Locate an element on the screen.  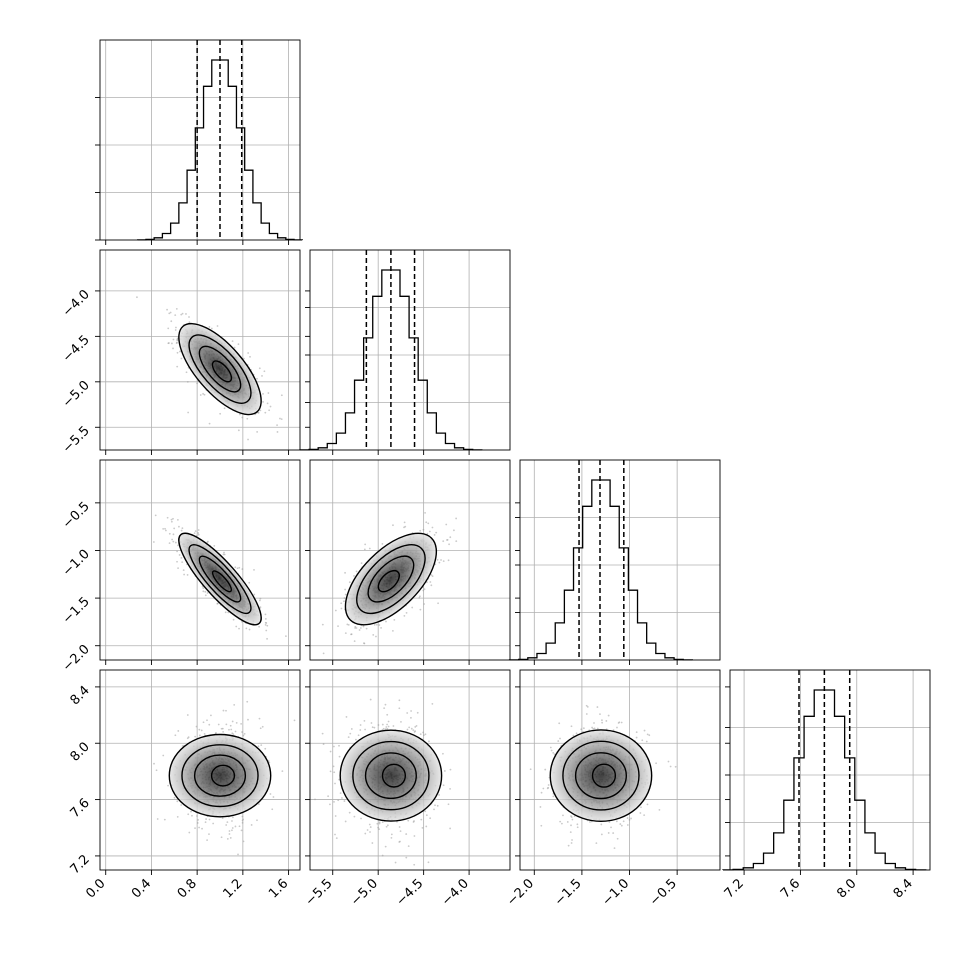
x-tick-label: 1.2 is located at coordinates (232, 888).